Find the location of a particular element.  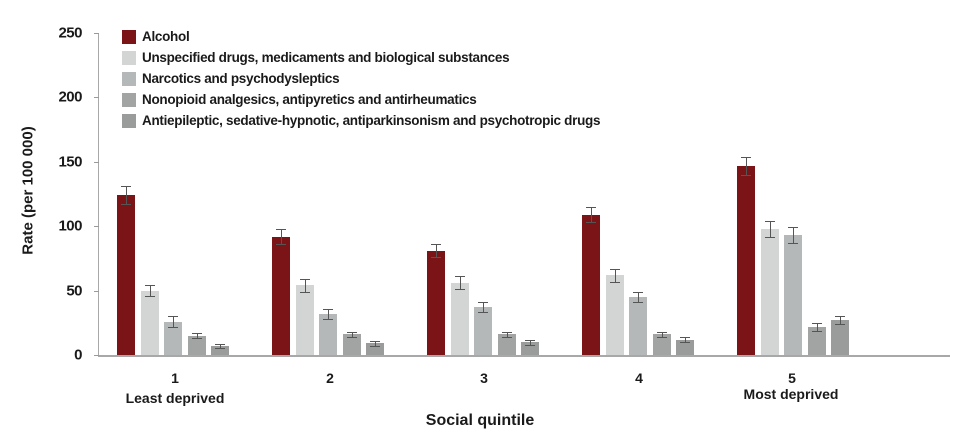

y-tick-label: 150 is located at coordinates (70, 162).